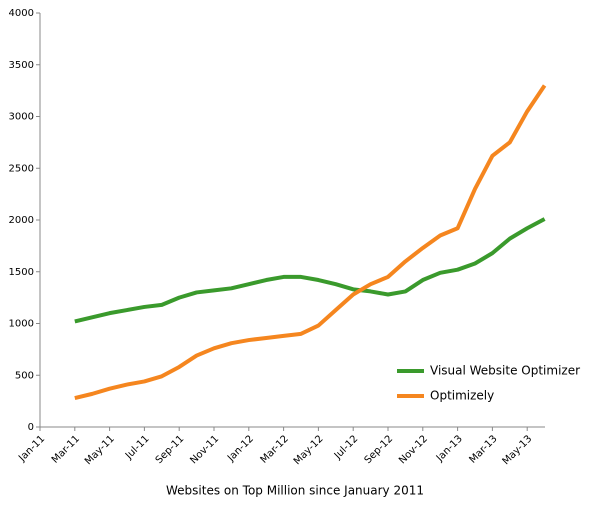  What do you see at coordinates (204, 449) in the screenshot?
I see `x-tick-label: Nov-11` at bounding box center [204, 449].